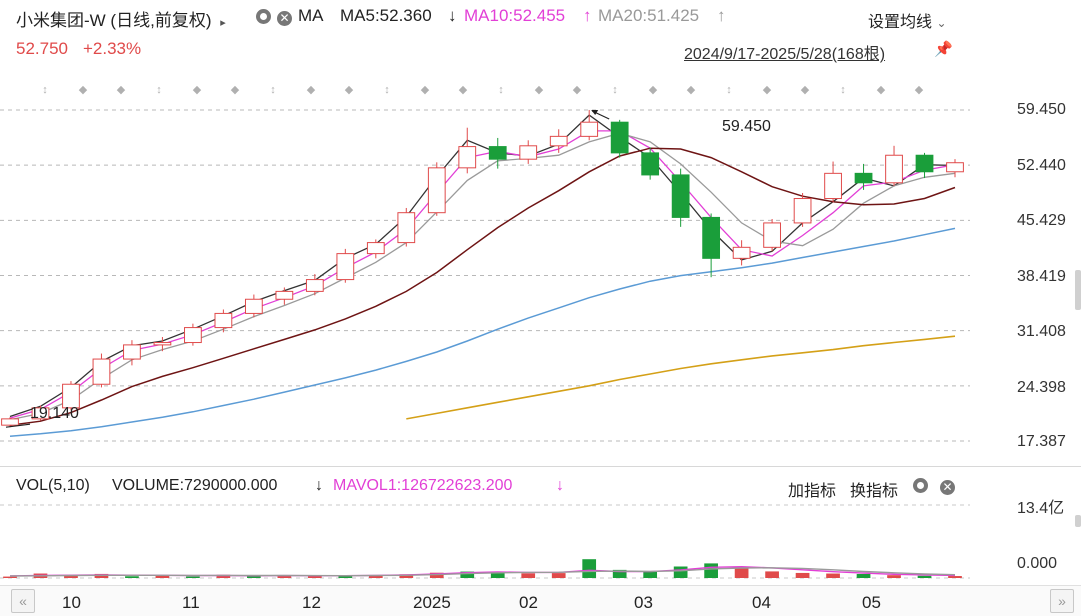 The height and width of the screenshot is (616, 1081). What do you see at coordinates (1041, 387) in the screenshot?
I see `y-tick-label: 24.398` at bounding box center [1041, 387].